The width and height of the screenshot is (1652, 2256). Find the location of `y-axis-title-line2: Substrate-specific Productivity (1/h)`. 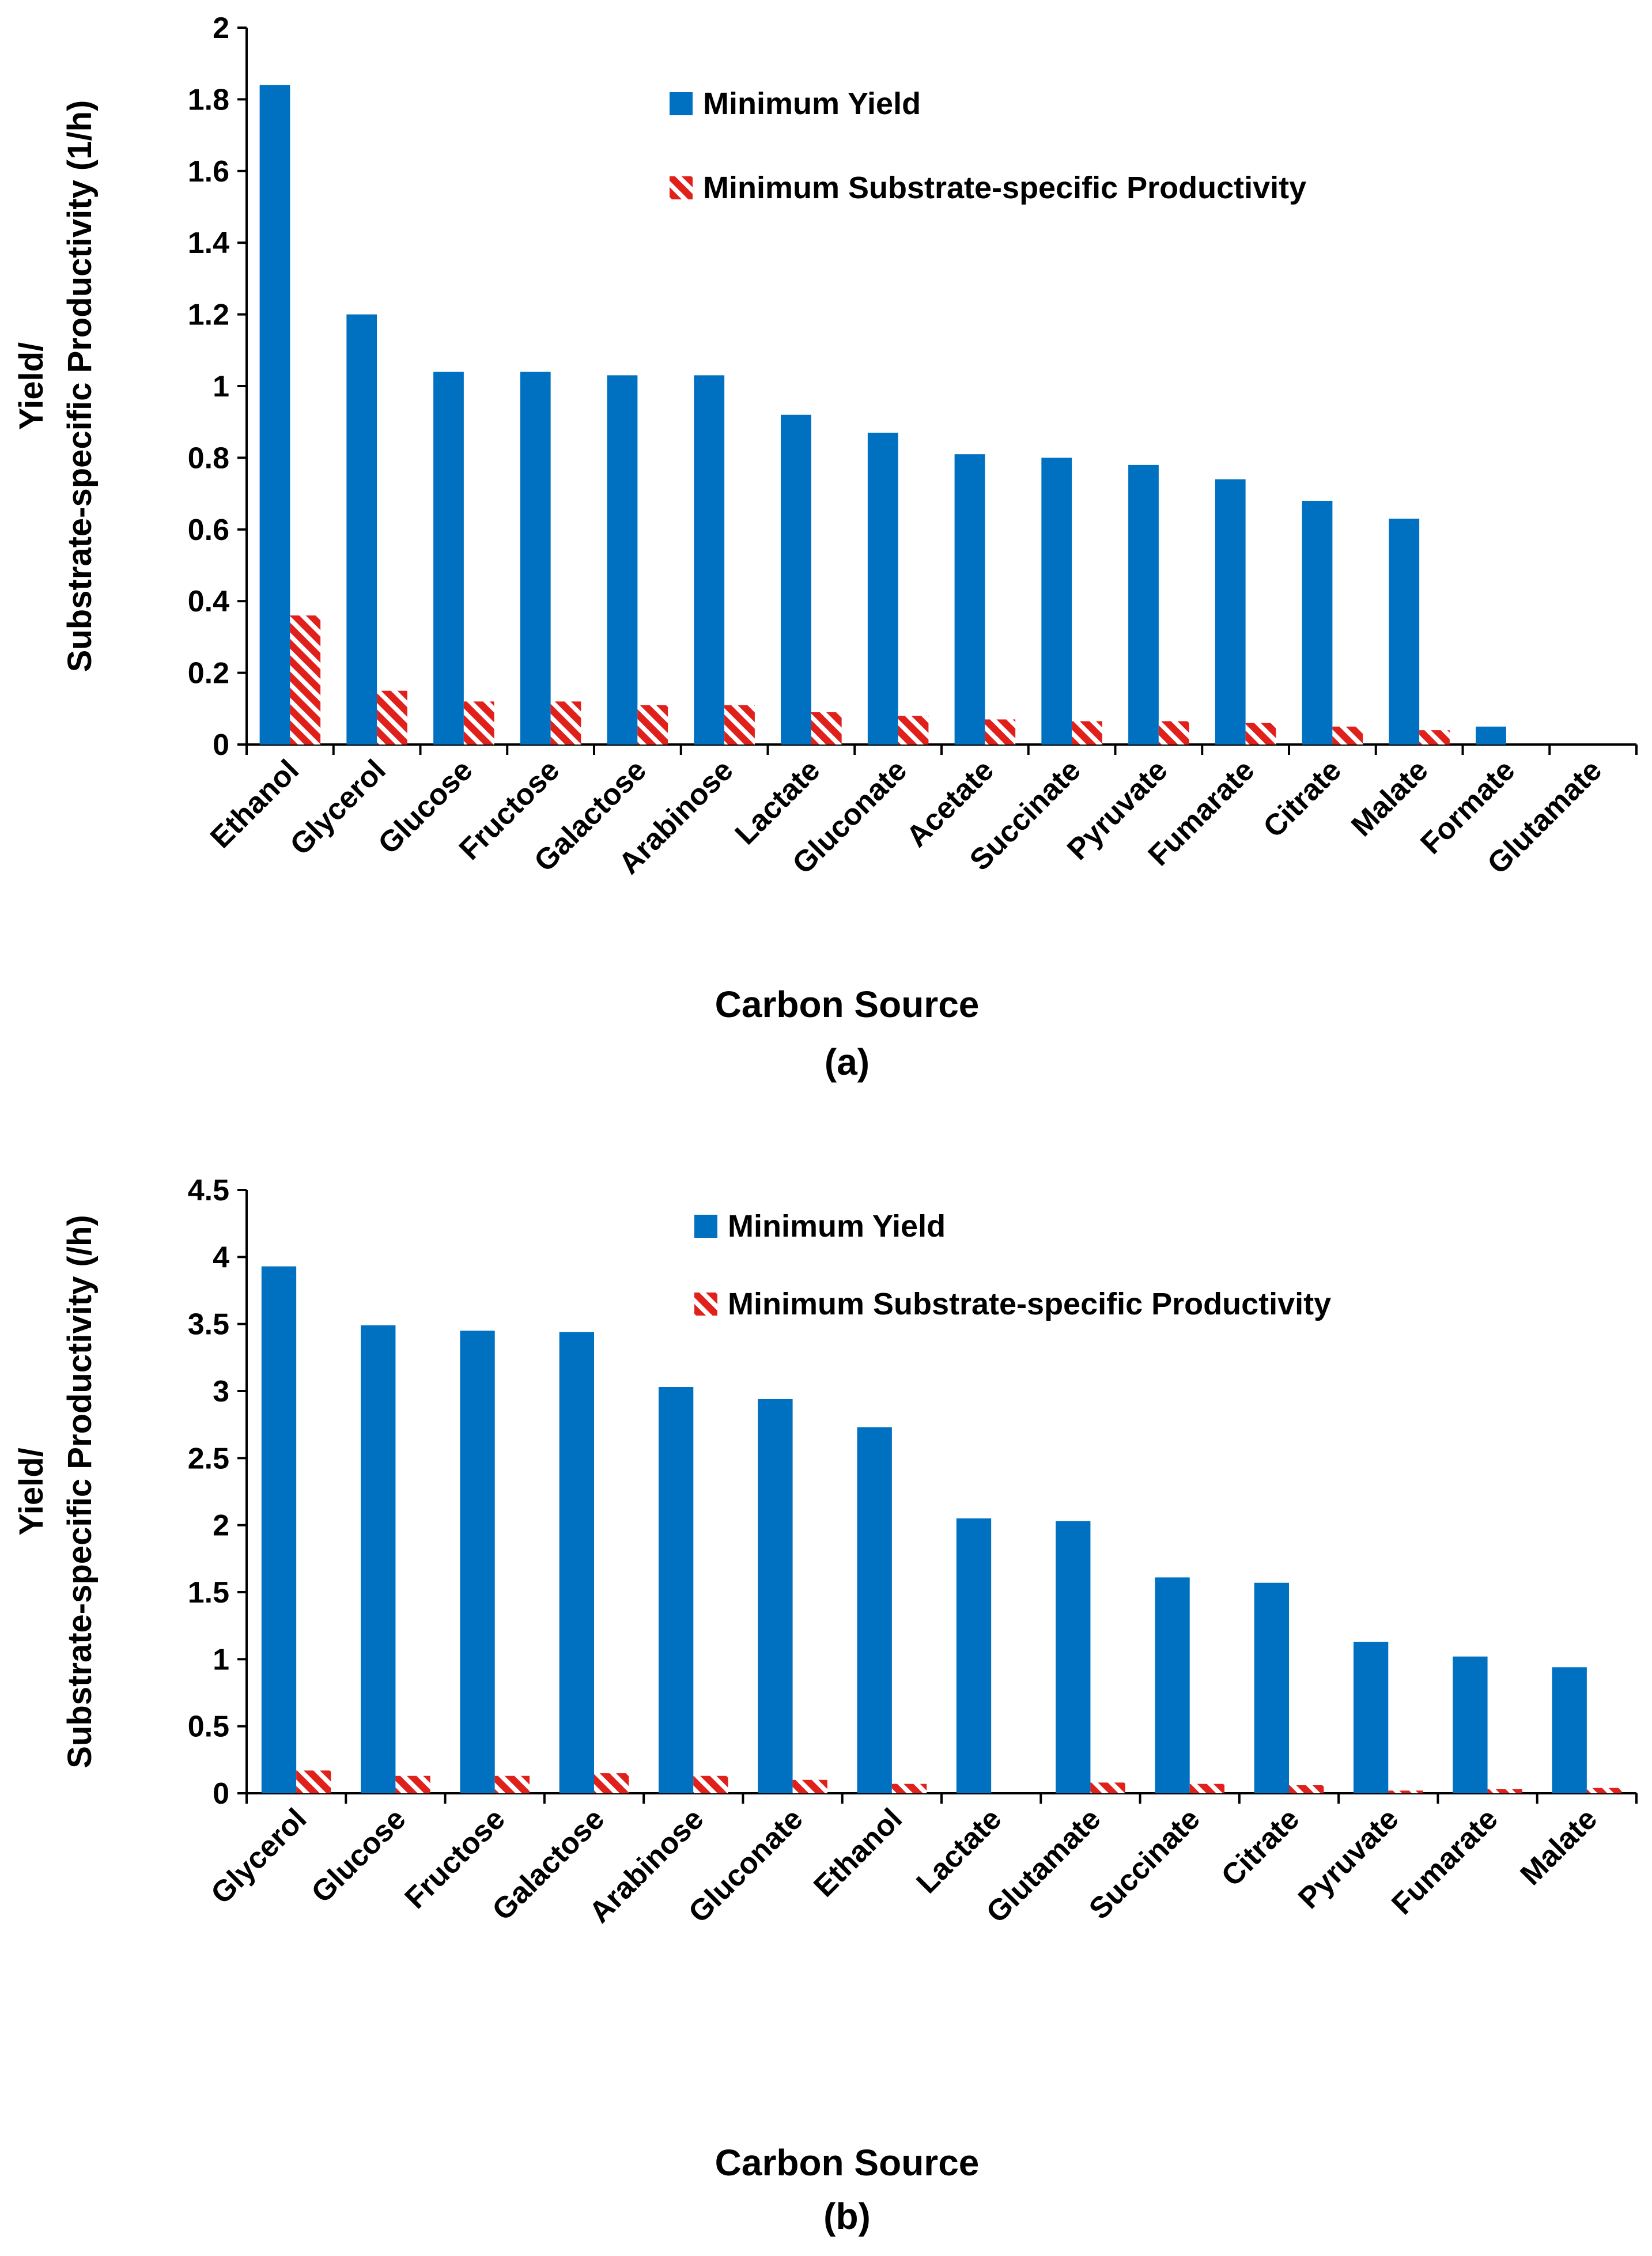

y-axis-title-line2: Substrate-specific Productivity (1/h) is located at coordinates (80, 386).